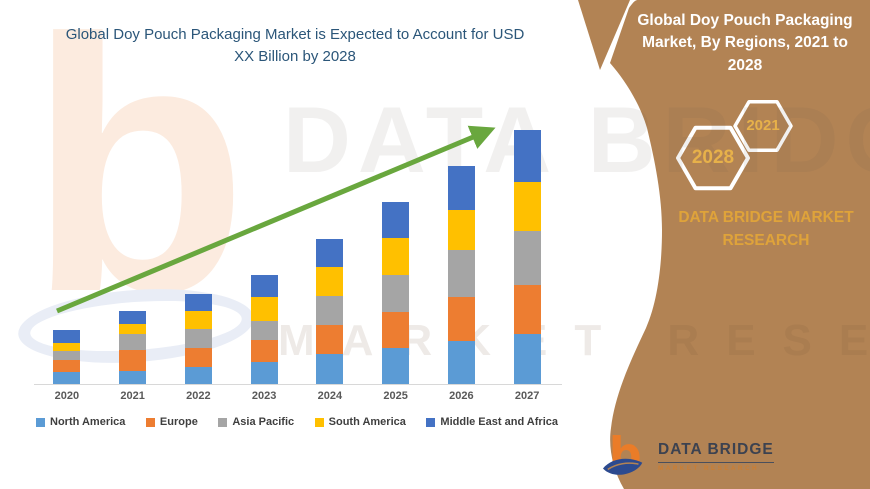 This screenshot has width=870, height=489. What do you see at coordinates (67, 378) in the screenshot?
I see `bar-segment-2020-north-america` at bounding box center [67, 378].